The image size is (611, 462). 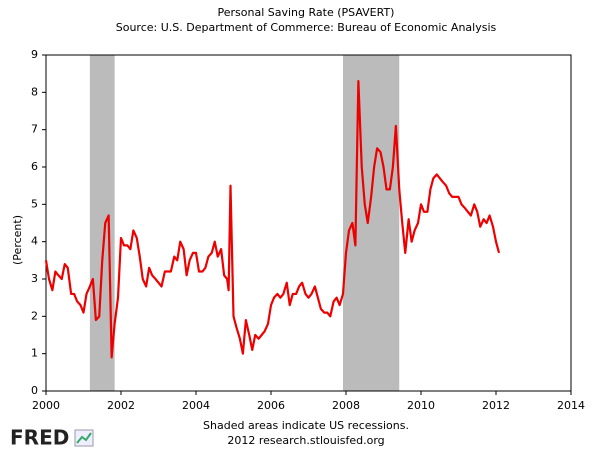 What do you see at coordinates (84, 438) in the screenshot?
I see `logo-icon` at bounding box center [84, 438].